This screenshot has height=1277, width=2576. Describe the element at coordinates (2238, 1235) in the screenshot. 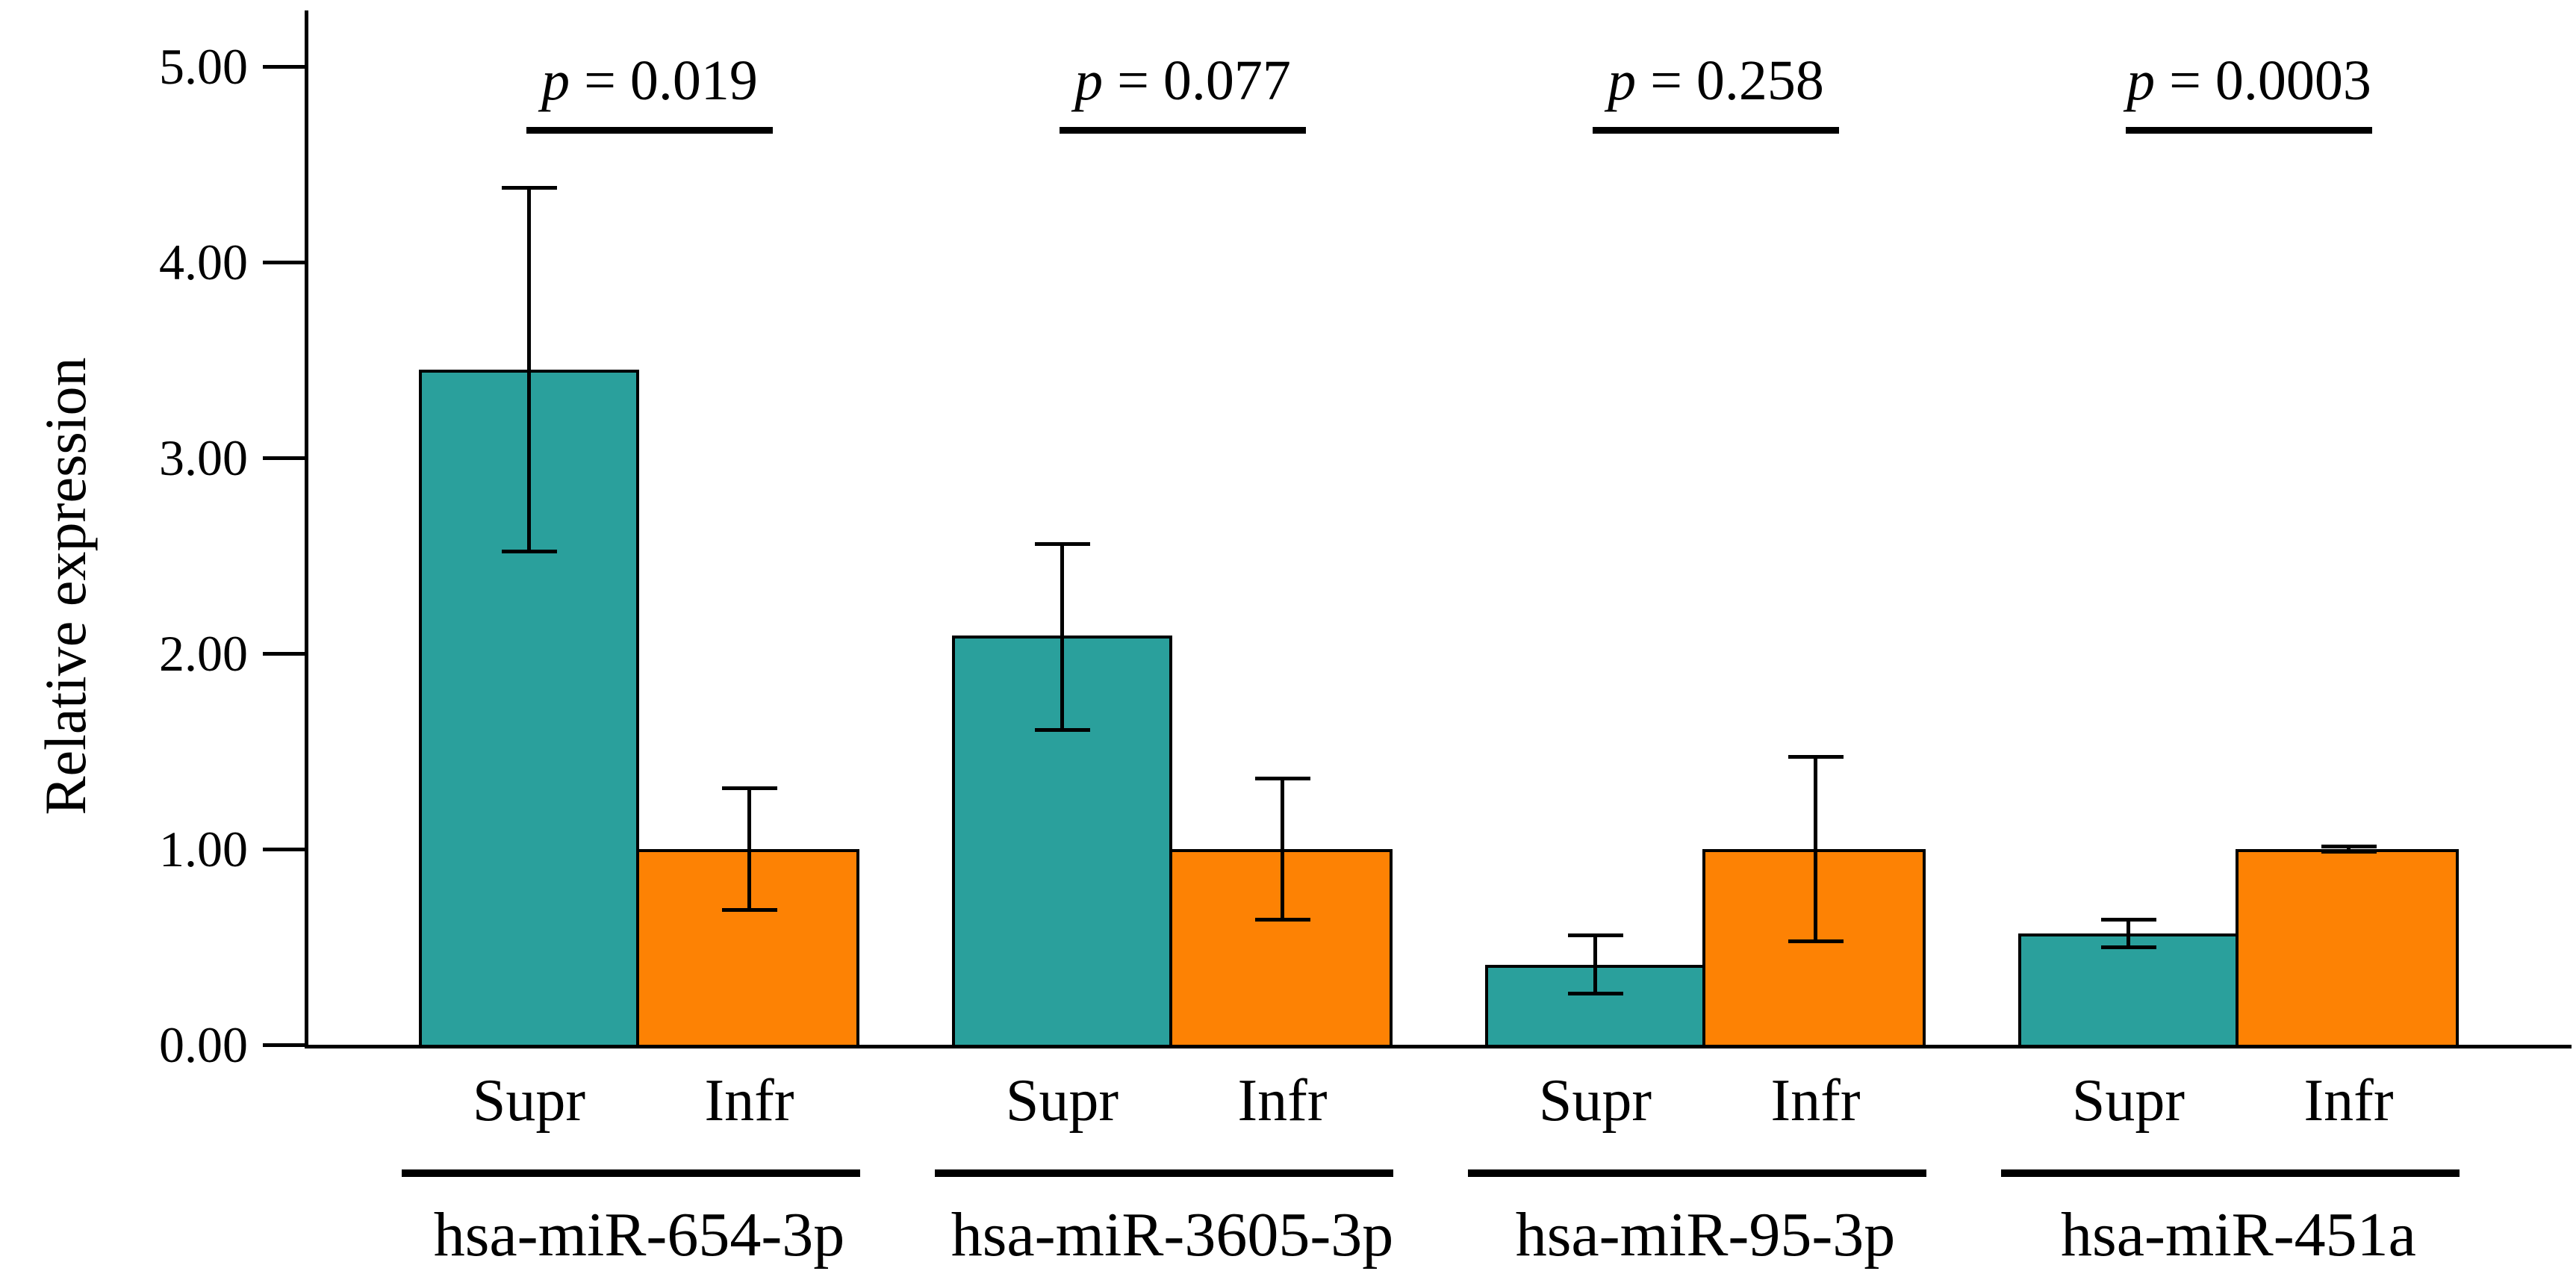

I see `group-label-hsa-miR-451a: hsa-miR-451a` at that location.